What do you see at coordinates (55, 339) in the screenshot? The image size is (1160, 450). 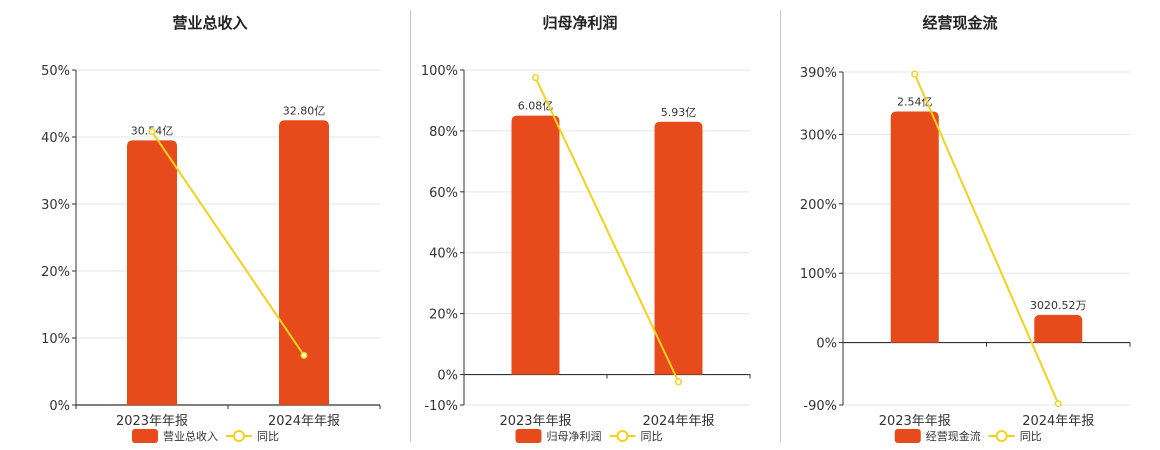 I see `y-tick-label: 10%` at bounding box center [55, 339].